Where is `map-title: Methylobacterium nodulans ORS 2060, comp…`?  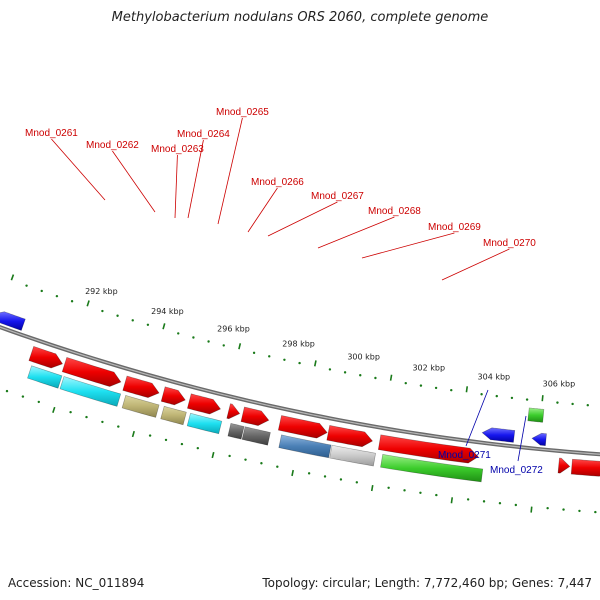 map-title: Methylobacterium nodulans ORS 2060, comp… is located at coordinates (300, 17).